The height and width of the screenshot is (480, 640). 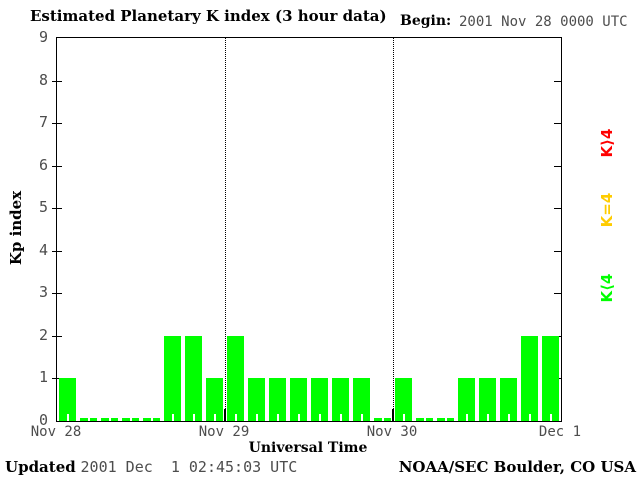 I want to click on x-tick-label: Nov 29, so click(x=224, y=432).